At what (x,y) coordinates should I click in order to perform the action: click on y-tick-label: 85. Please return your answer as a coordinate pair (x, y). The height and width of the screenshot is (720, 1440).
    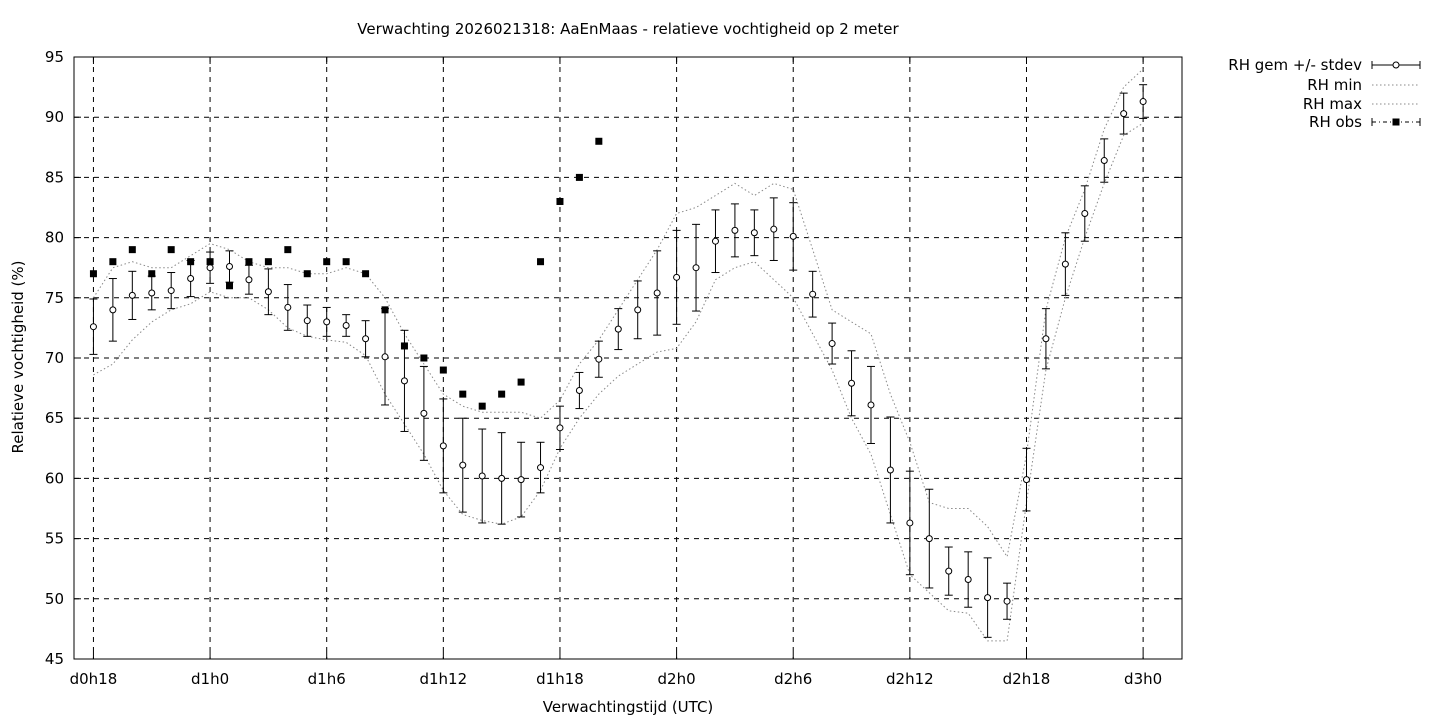
    Looking at the image, I should click on (54, 177).